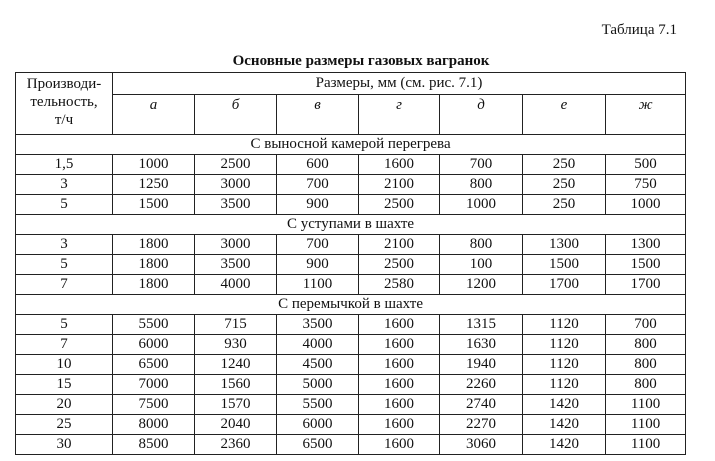 The height and width of the screenshot is (461, 715). I want to click on table-row: 7 6000 930 4000 1600 1630 1120 800, so click(351, 344).